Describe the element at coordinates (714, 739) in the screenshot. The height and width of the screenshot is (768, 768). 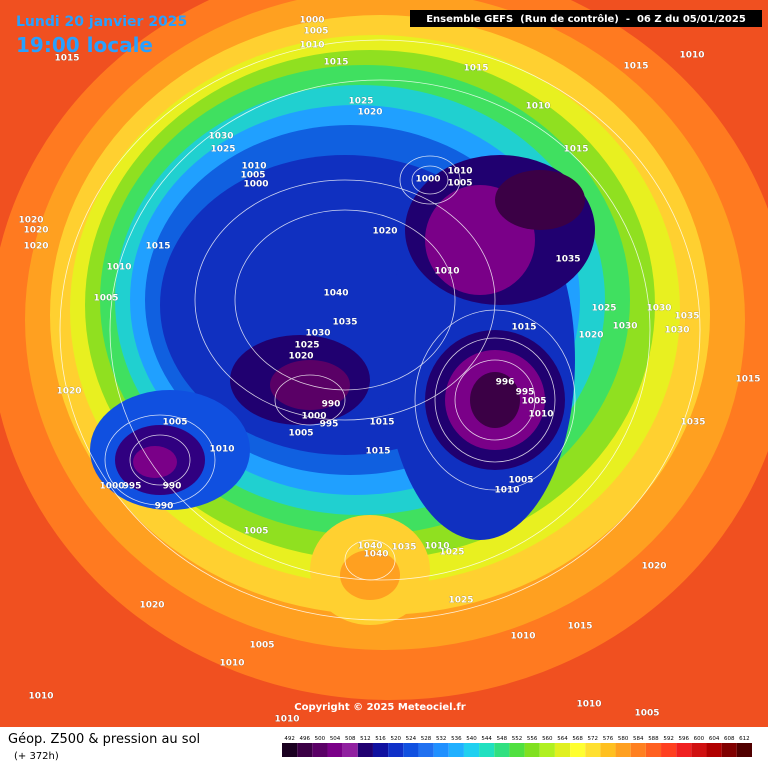
I see `colorbar-label: 604` at that location.